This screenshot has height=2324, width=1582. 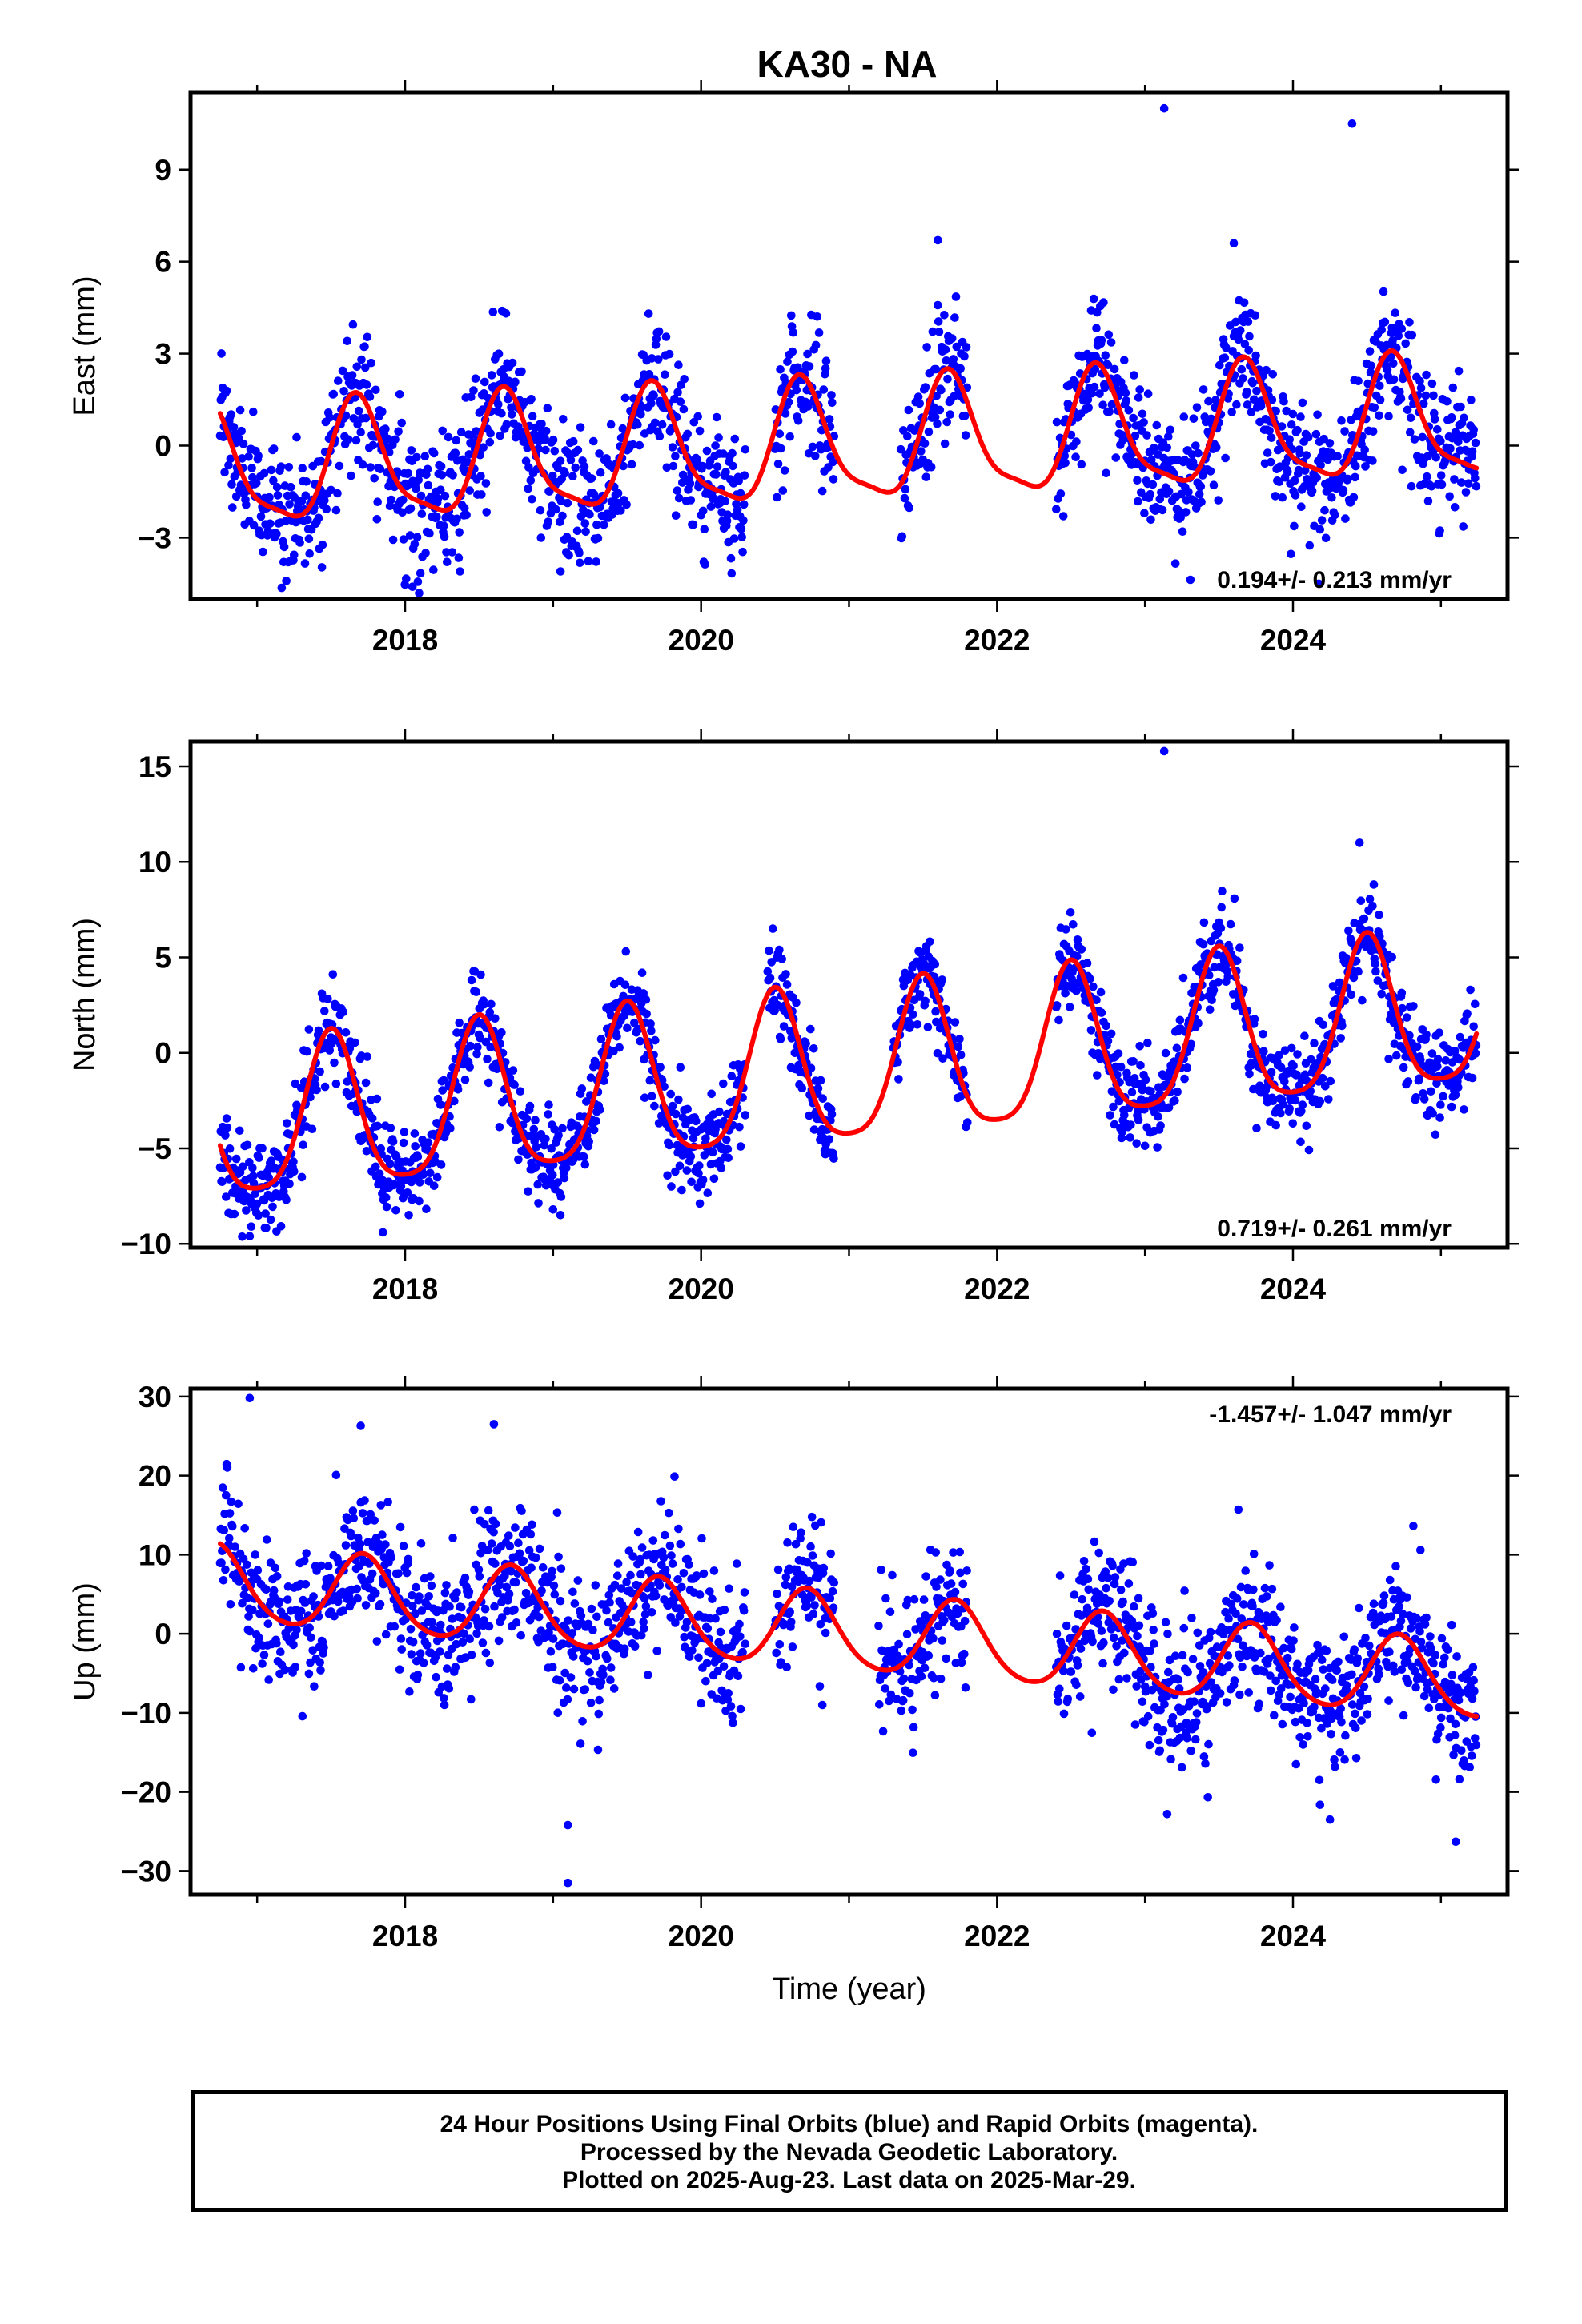 What do you see at coordinates (701, 640) in the screenshot?
I see `x-tick-label: 2020` at bounding box center [701, 640].